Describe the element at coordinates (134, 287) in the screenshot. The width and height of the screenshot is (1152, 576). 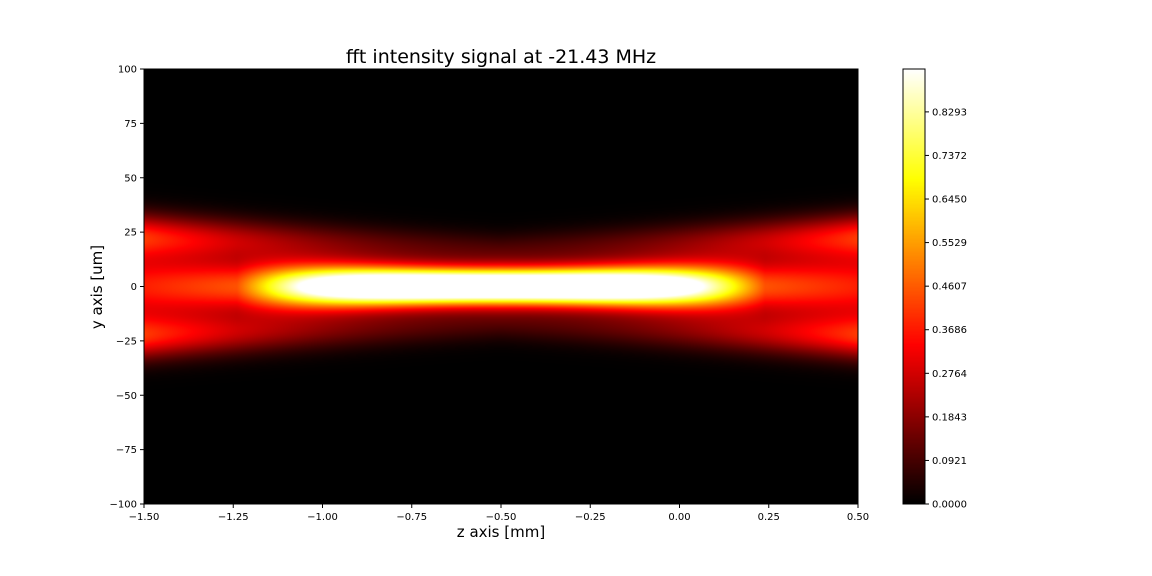
I see `y-tick-label: 0` at that location.